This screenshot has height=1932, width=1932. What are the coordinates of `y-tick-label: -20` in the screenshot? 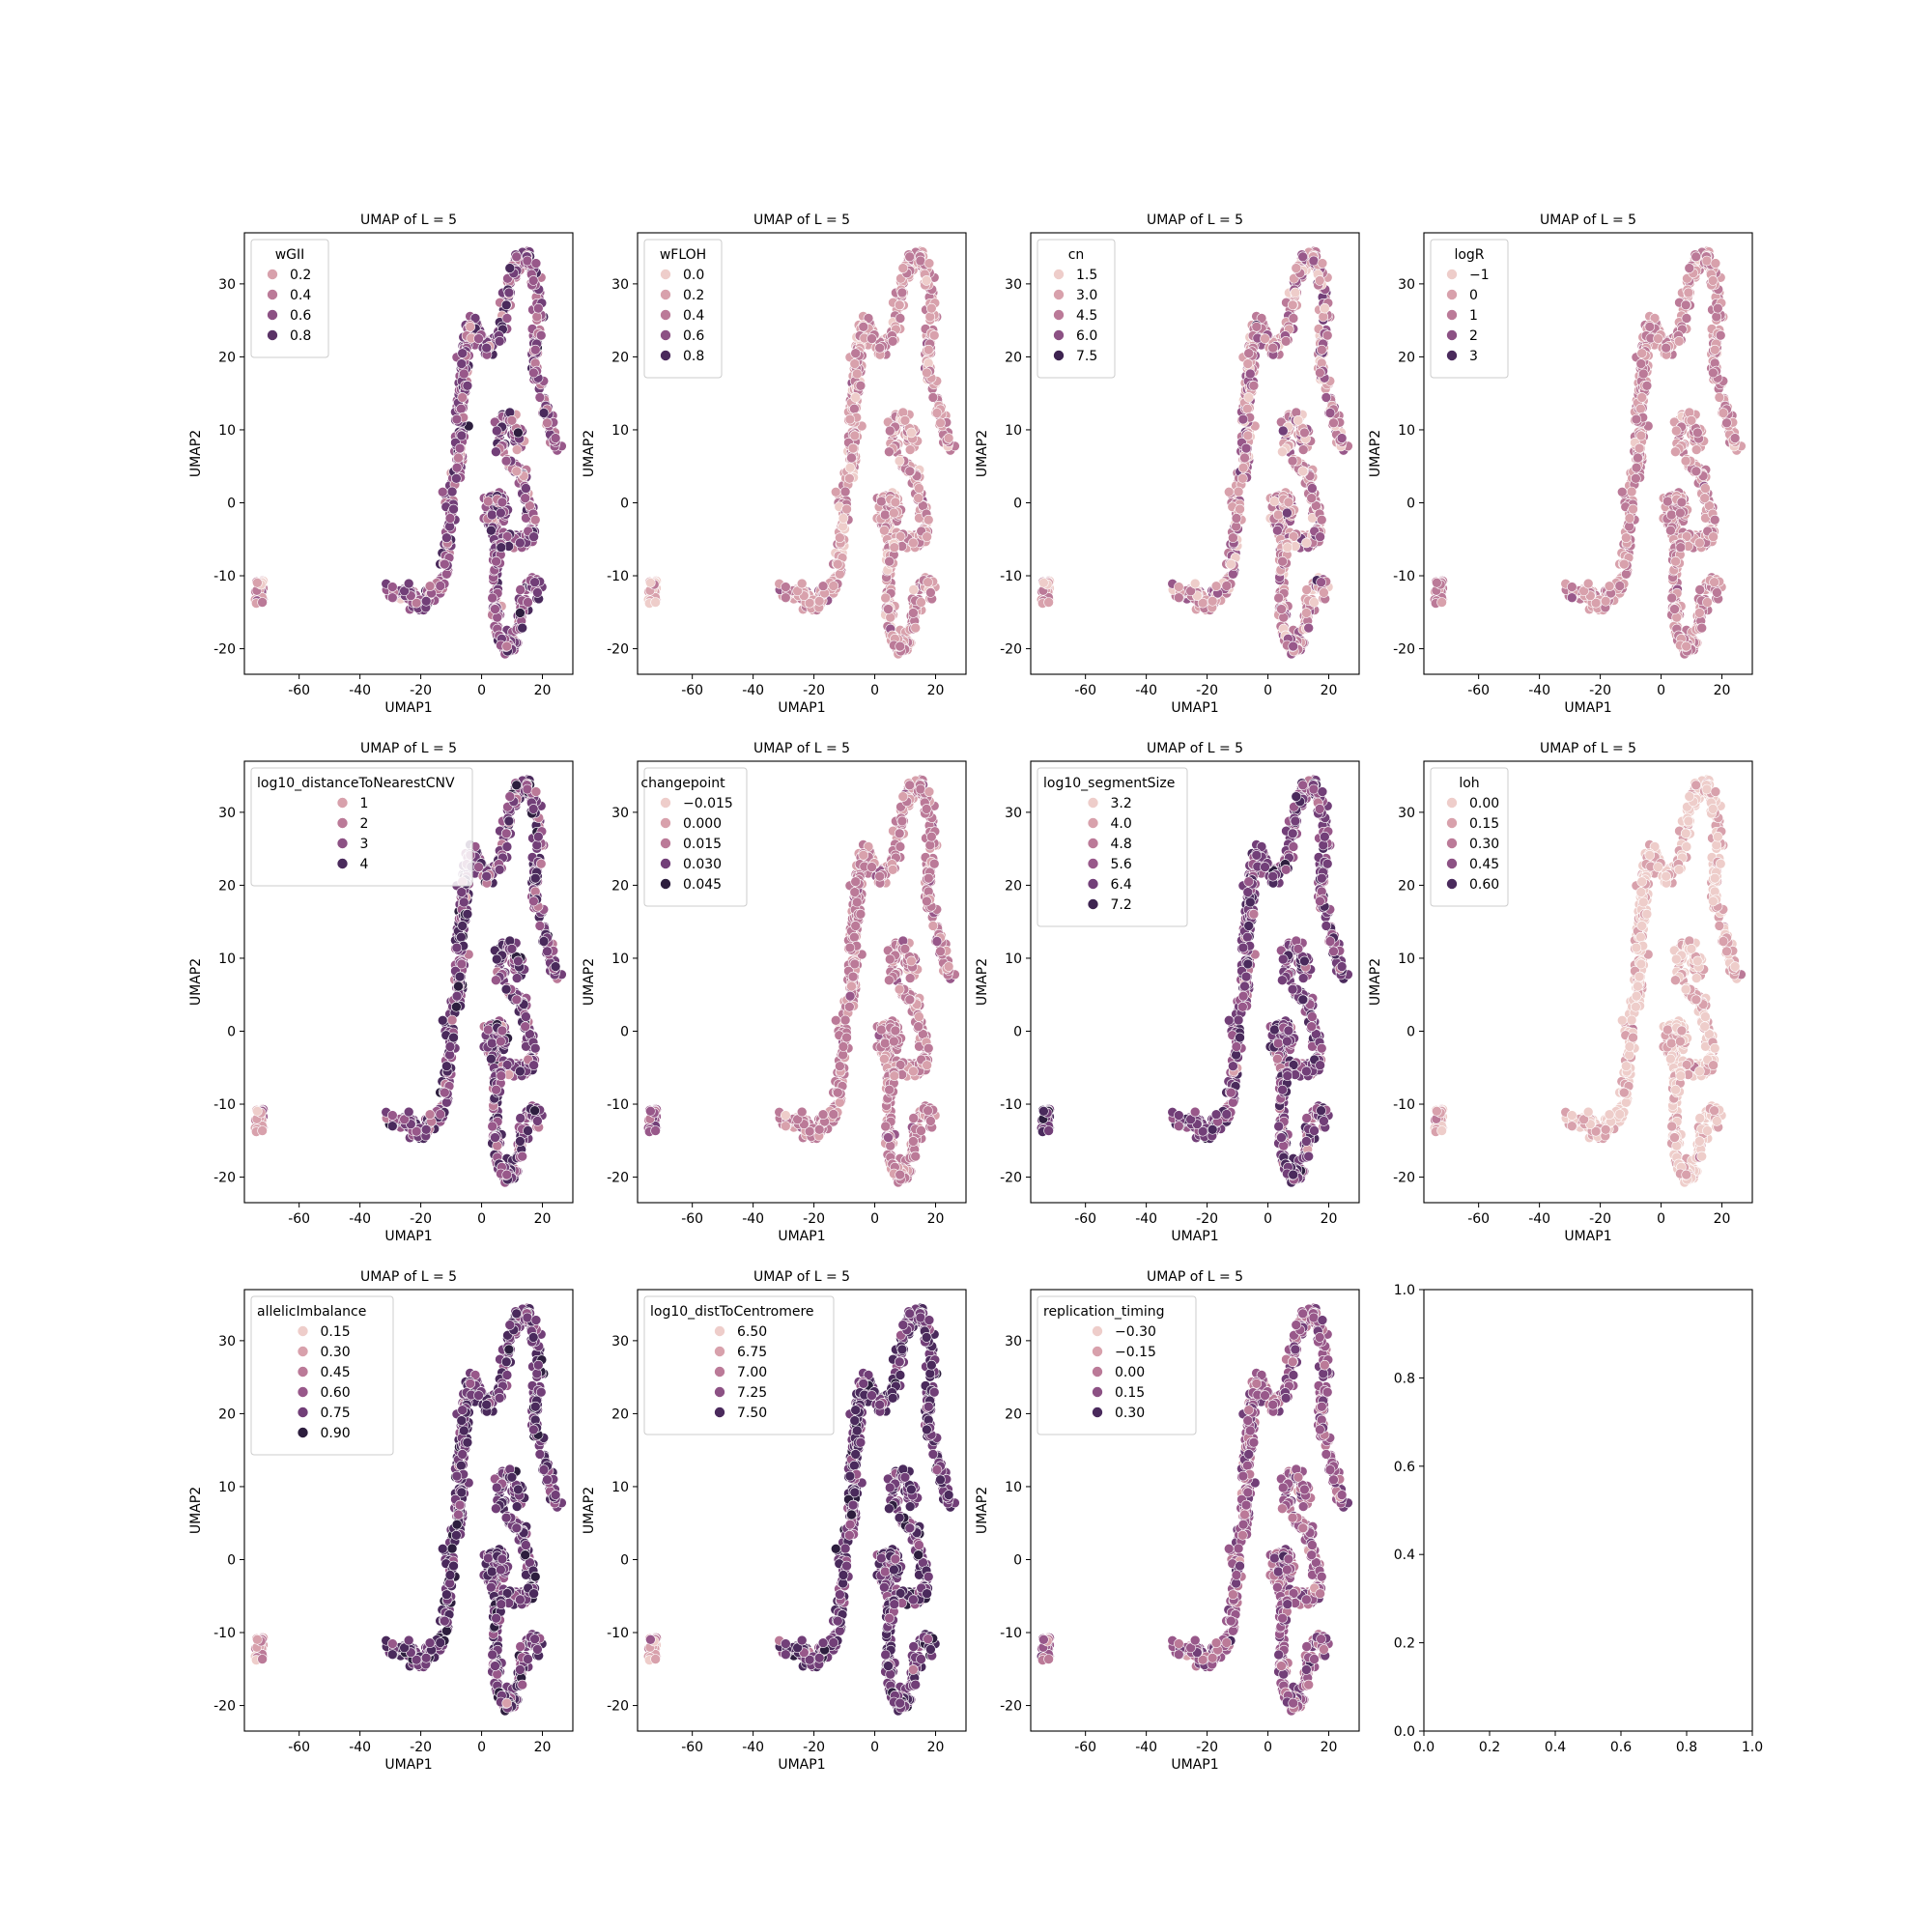 It's located at (1404, 650).